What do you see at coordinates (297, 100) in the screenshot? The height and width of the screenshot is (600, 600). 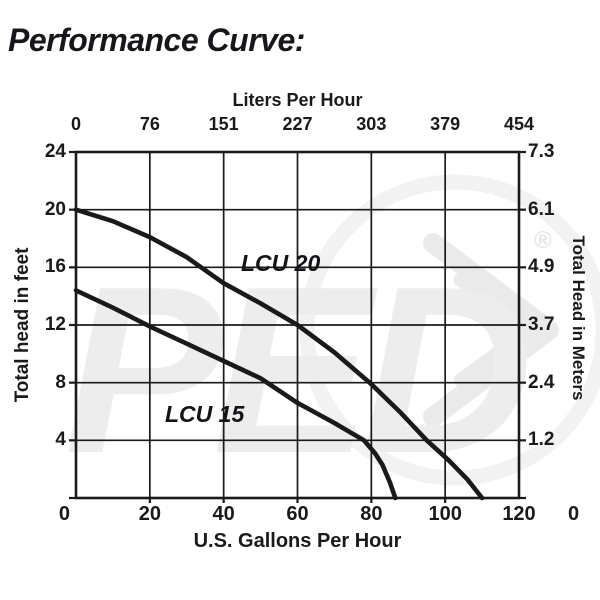 I see `top-axis-title: Liters Per Hour` at bounding box center [297, 100].